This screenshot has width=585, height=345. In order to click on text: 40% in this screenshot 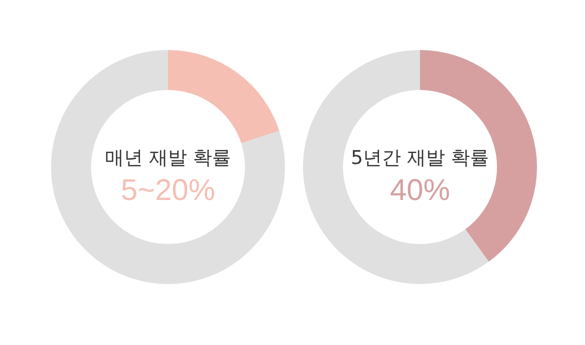, I will do `click(420, 190)`.